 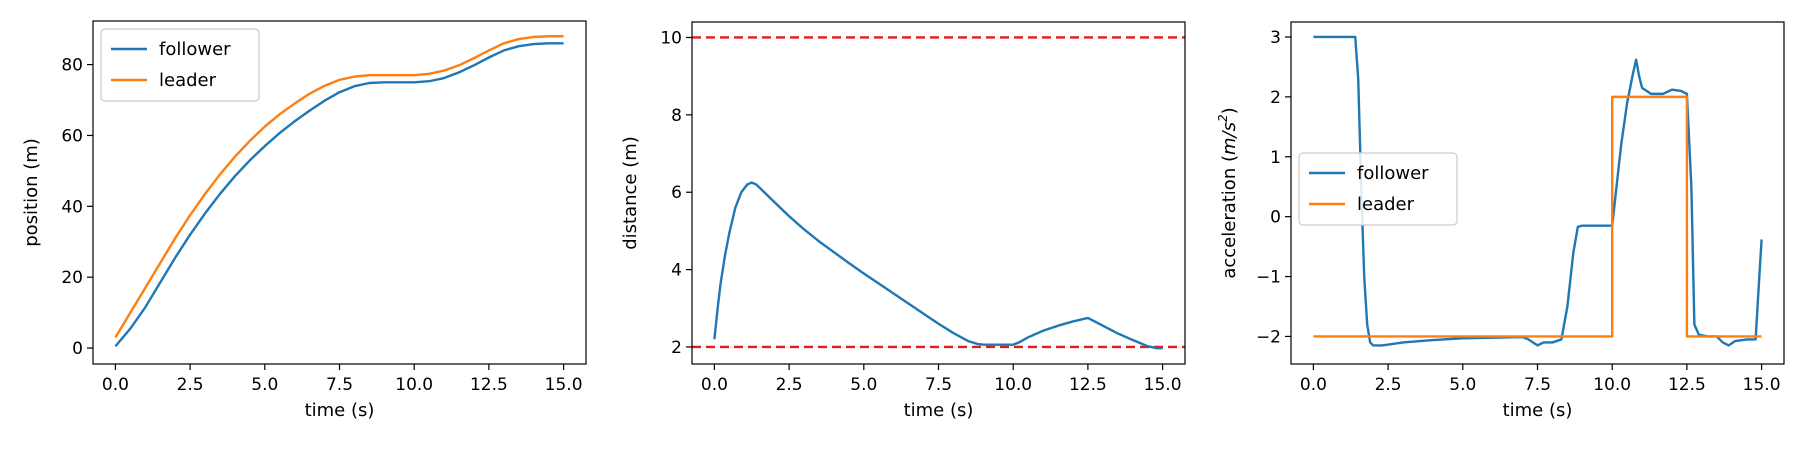 I want to click on y-axis-label: position (m), so click(x=31, y=192).